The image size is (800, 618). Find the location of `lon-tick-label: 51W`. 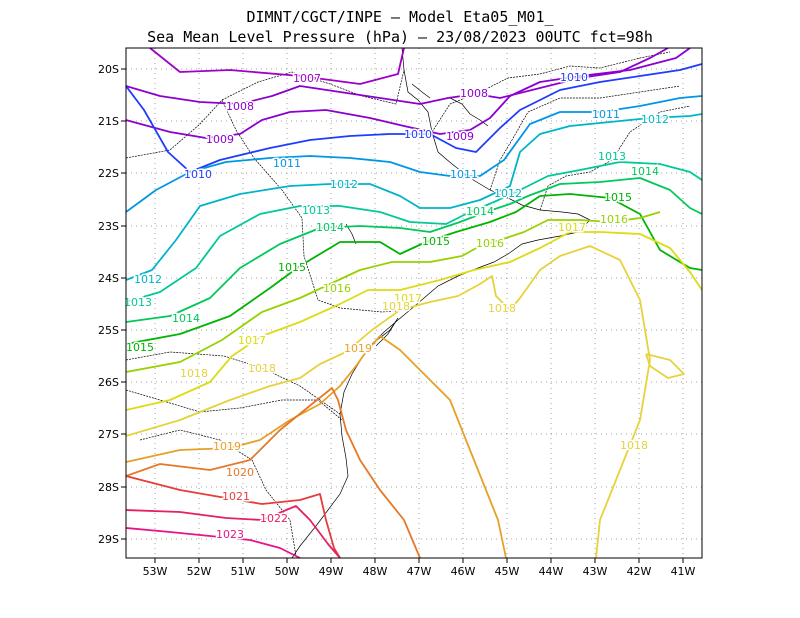

lon-tick-label: 51W is located at coordinates (243, 571).